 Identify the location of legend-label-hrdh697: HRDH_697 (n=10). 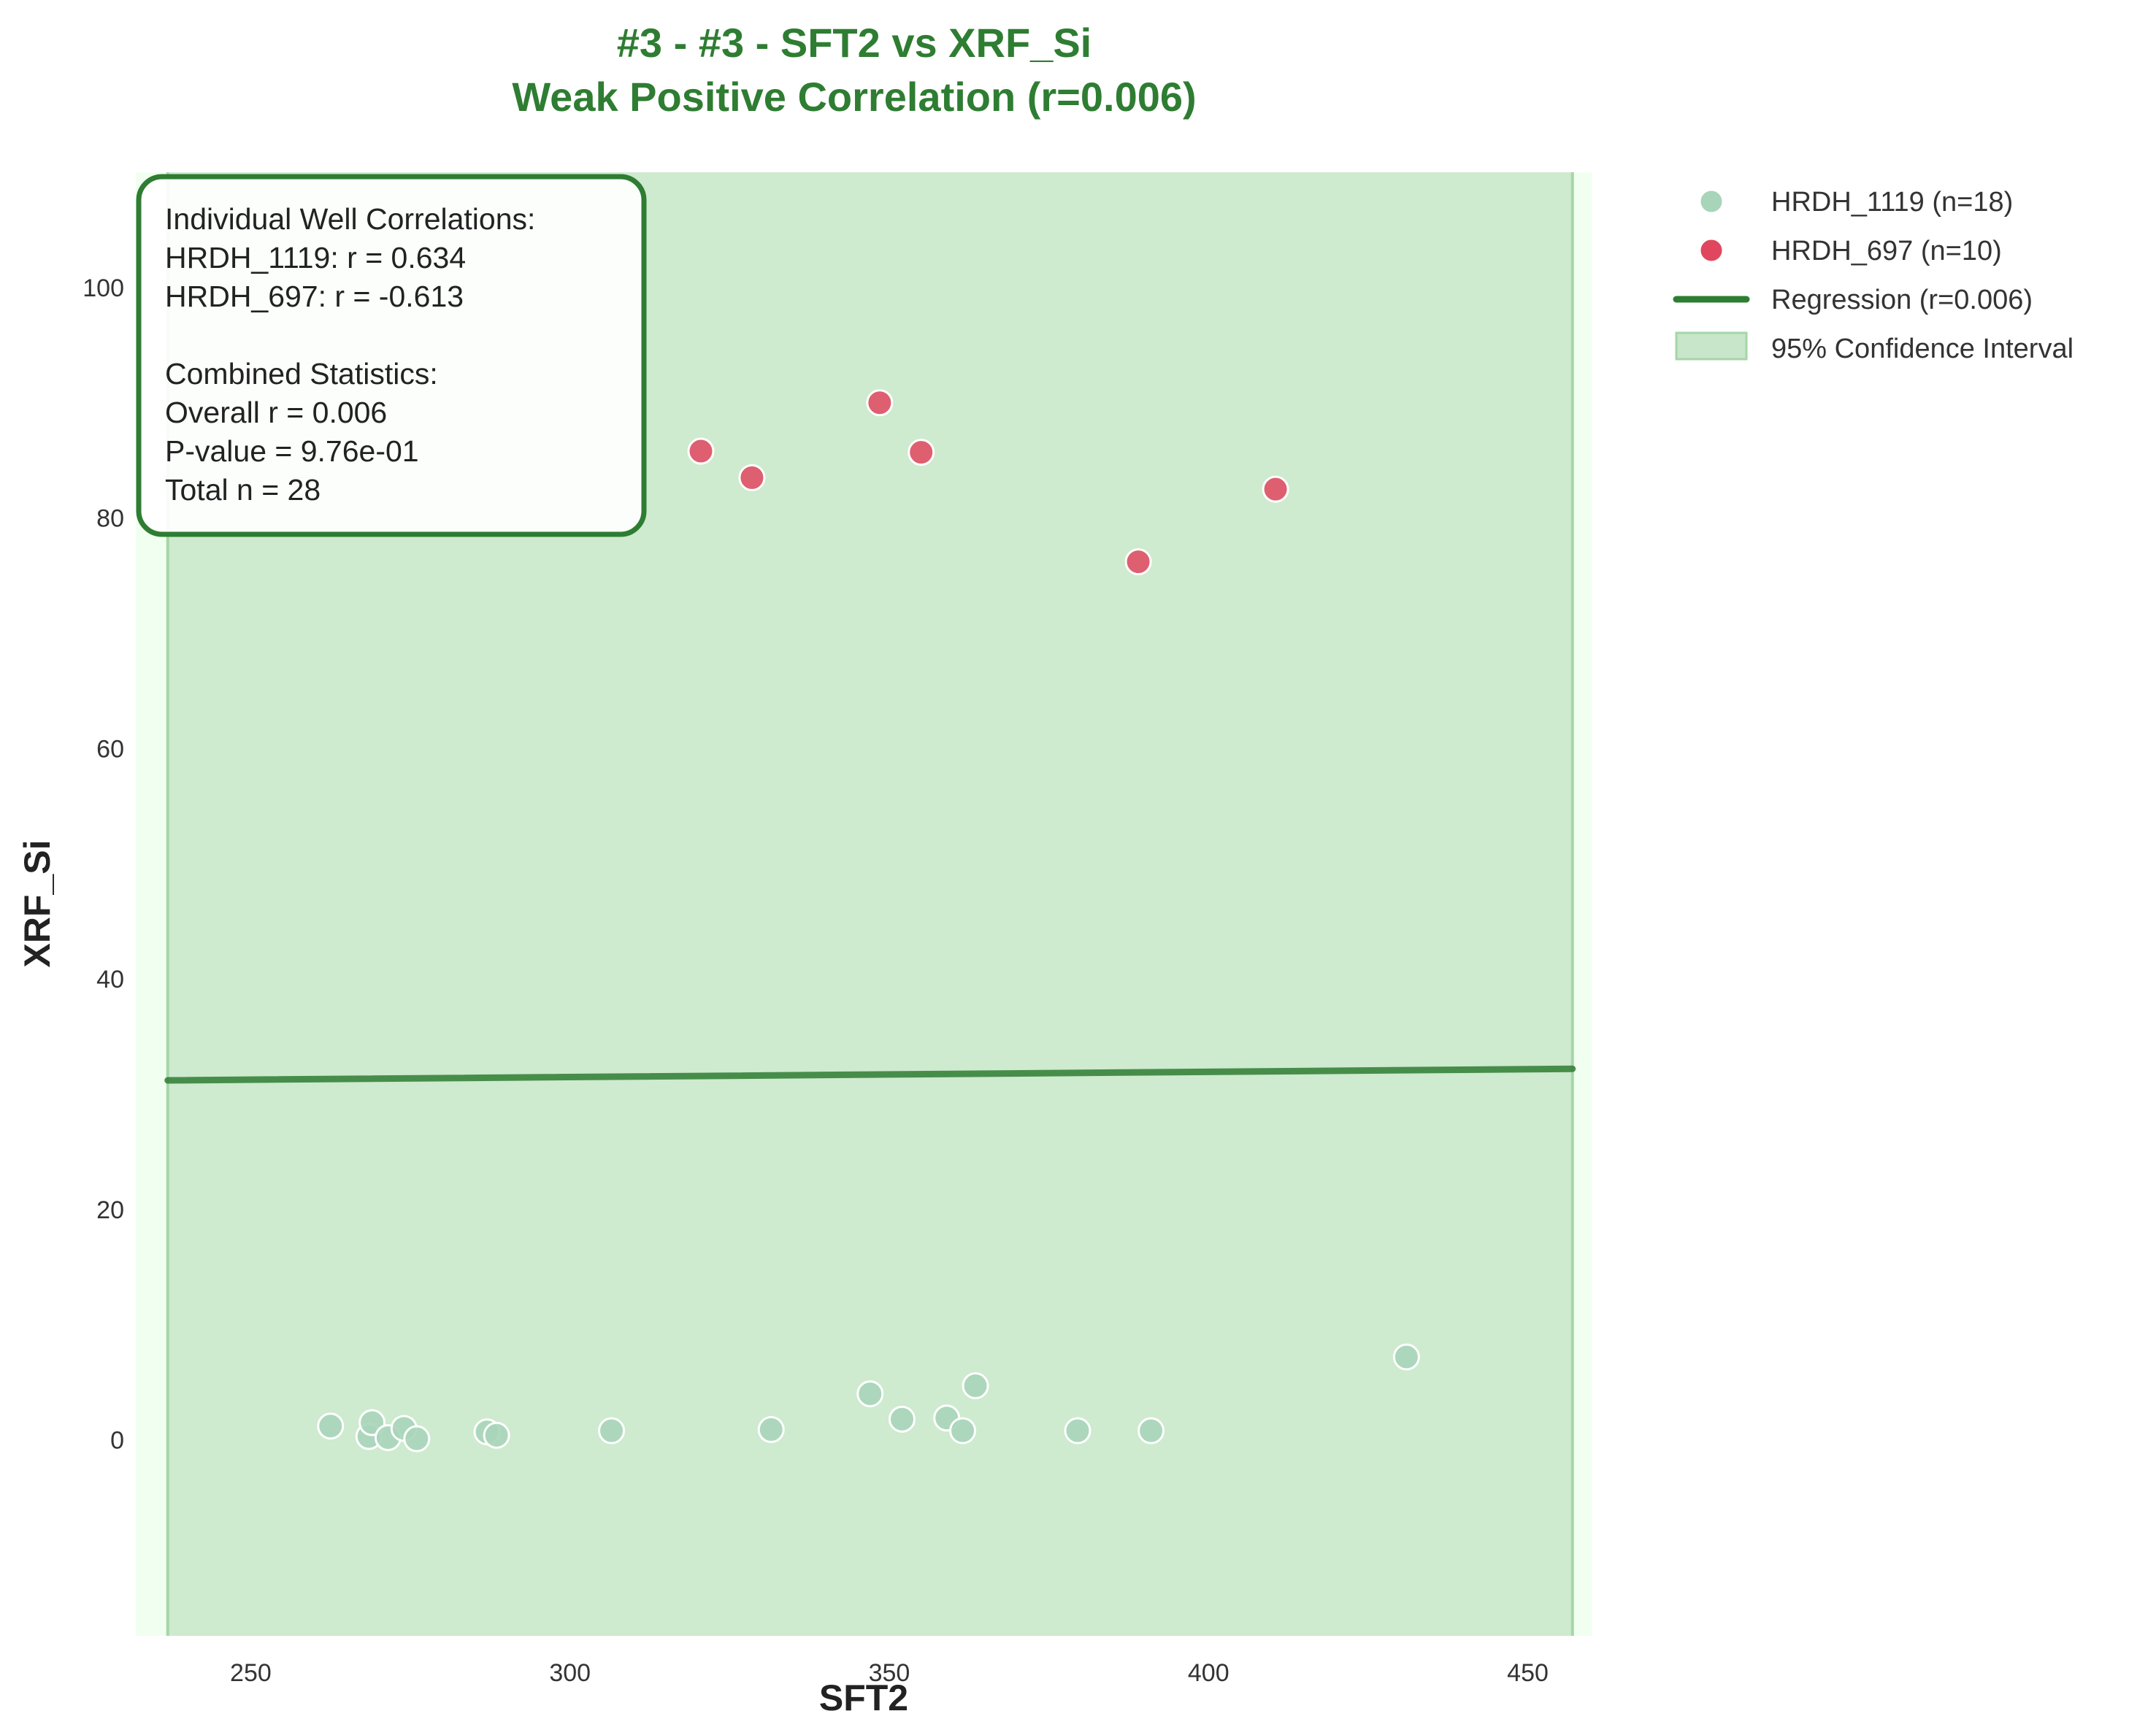
(1886, 251).